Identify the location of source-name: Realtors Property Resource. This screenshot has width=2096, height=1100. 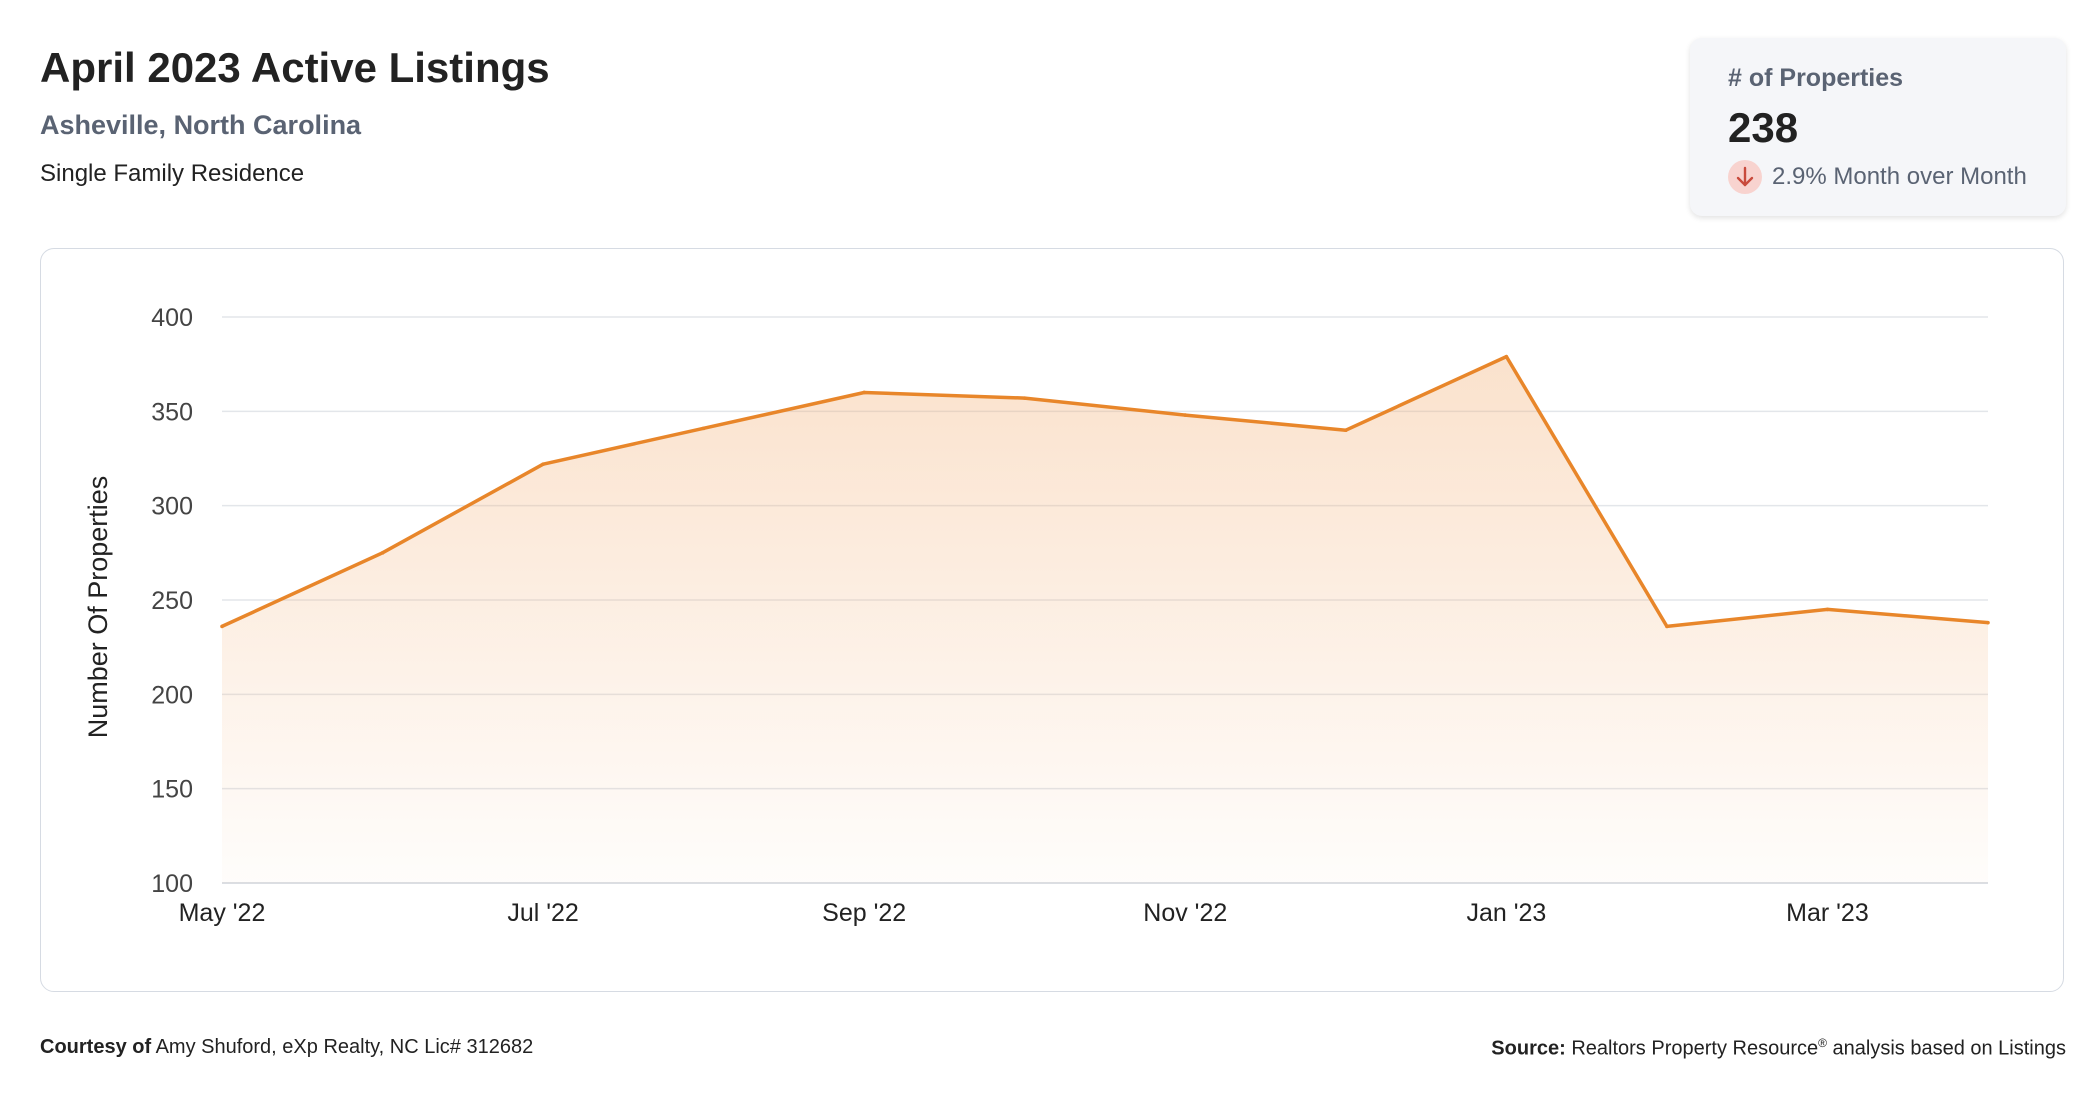
(1695, 1048).